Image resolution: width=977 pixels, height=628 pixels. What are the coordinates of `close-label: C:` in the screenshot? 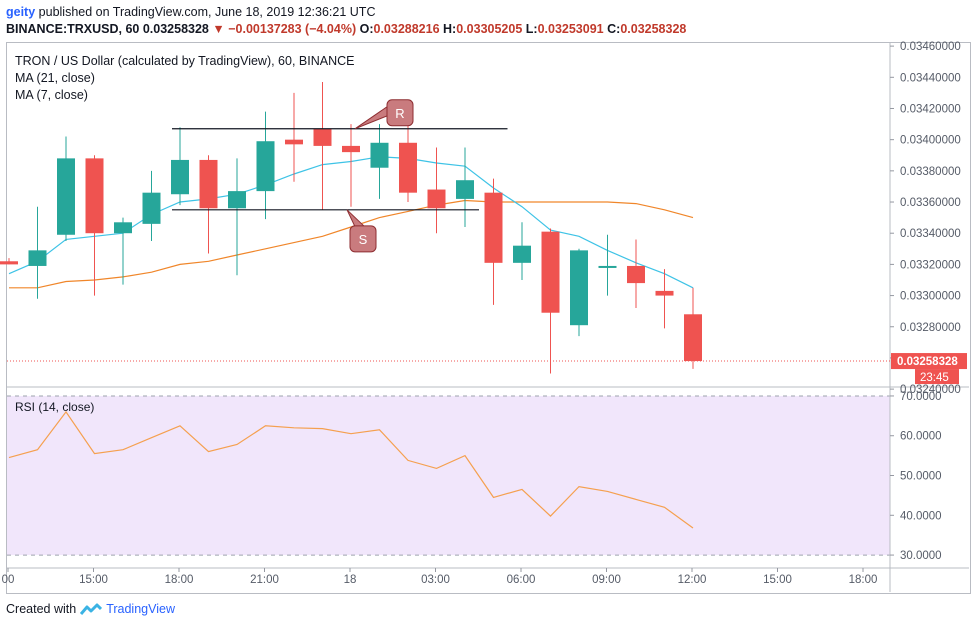 It's located at (614, 29).